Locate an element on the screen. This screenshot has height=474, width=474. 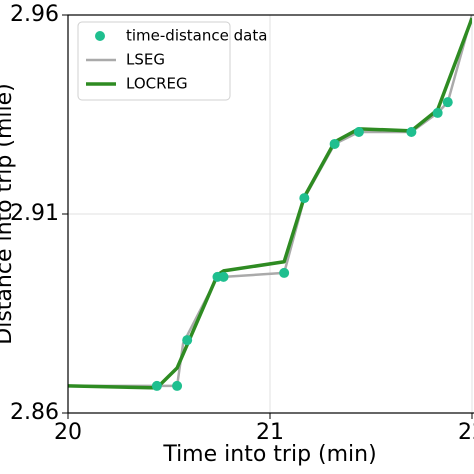
x-tick-label: 20 is located at coordinates (68, 432).